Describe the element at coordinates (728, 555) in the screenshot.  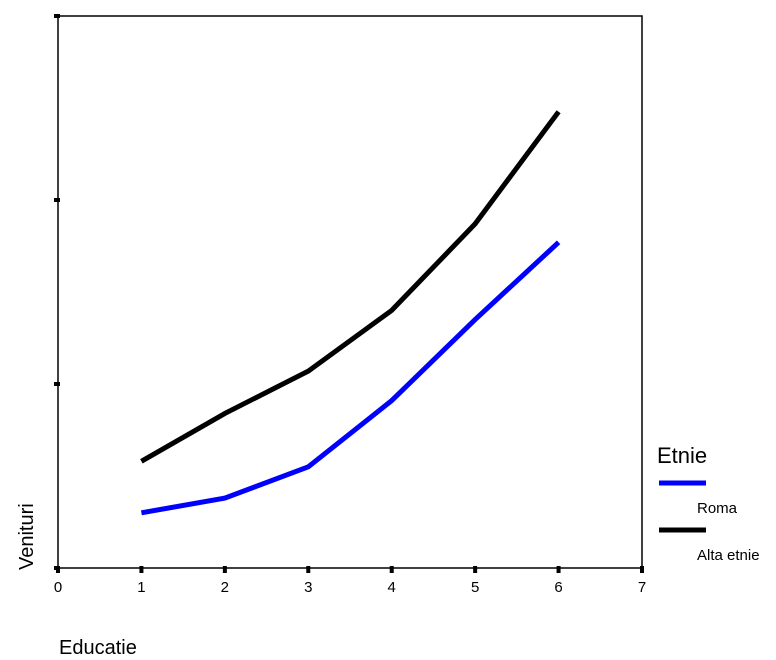
I see `legend-label: Alta etnie` at that location.